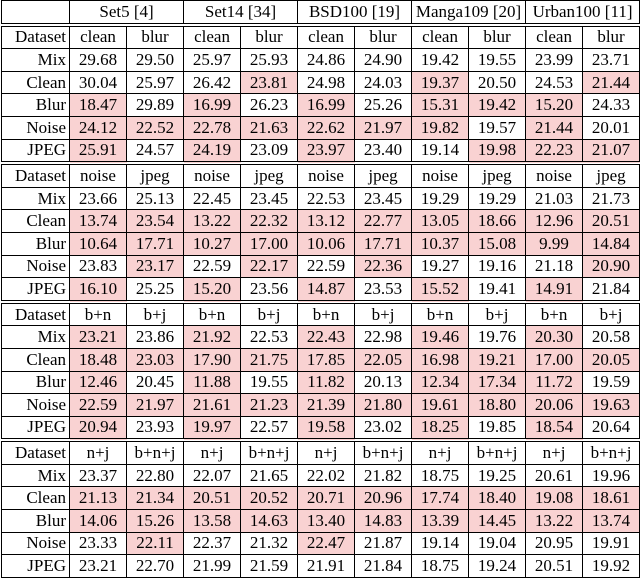 This screenshot has width=640, height=578. I want to click on value-cell: 19.63, so click(611, 405).